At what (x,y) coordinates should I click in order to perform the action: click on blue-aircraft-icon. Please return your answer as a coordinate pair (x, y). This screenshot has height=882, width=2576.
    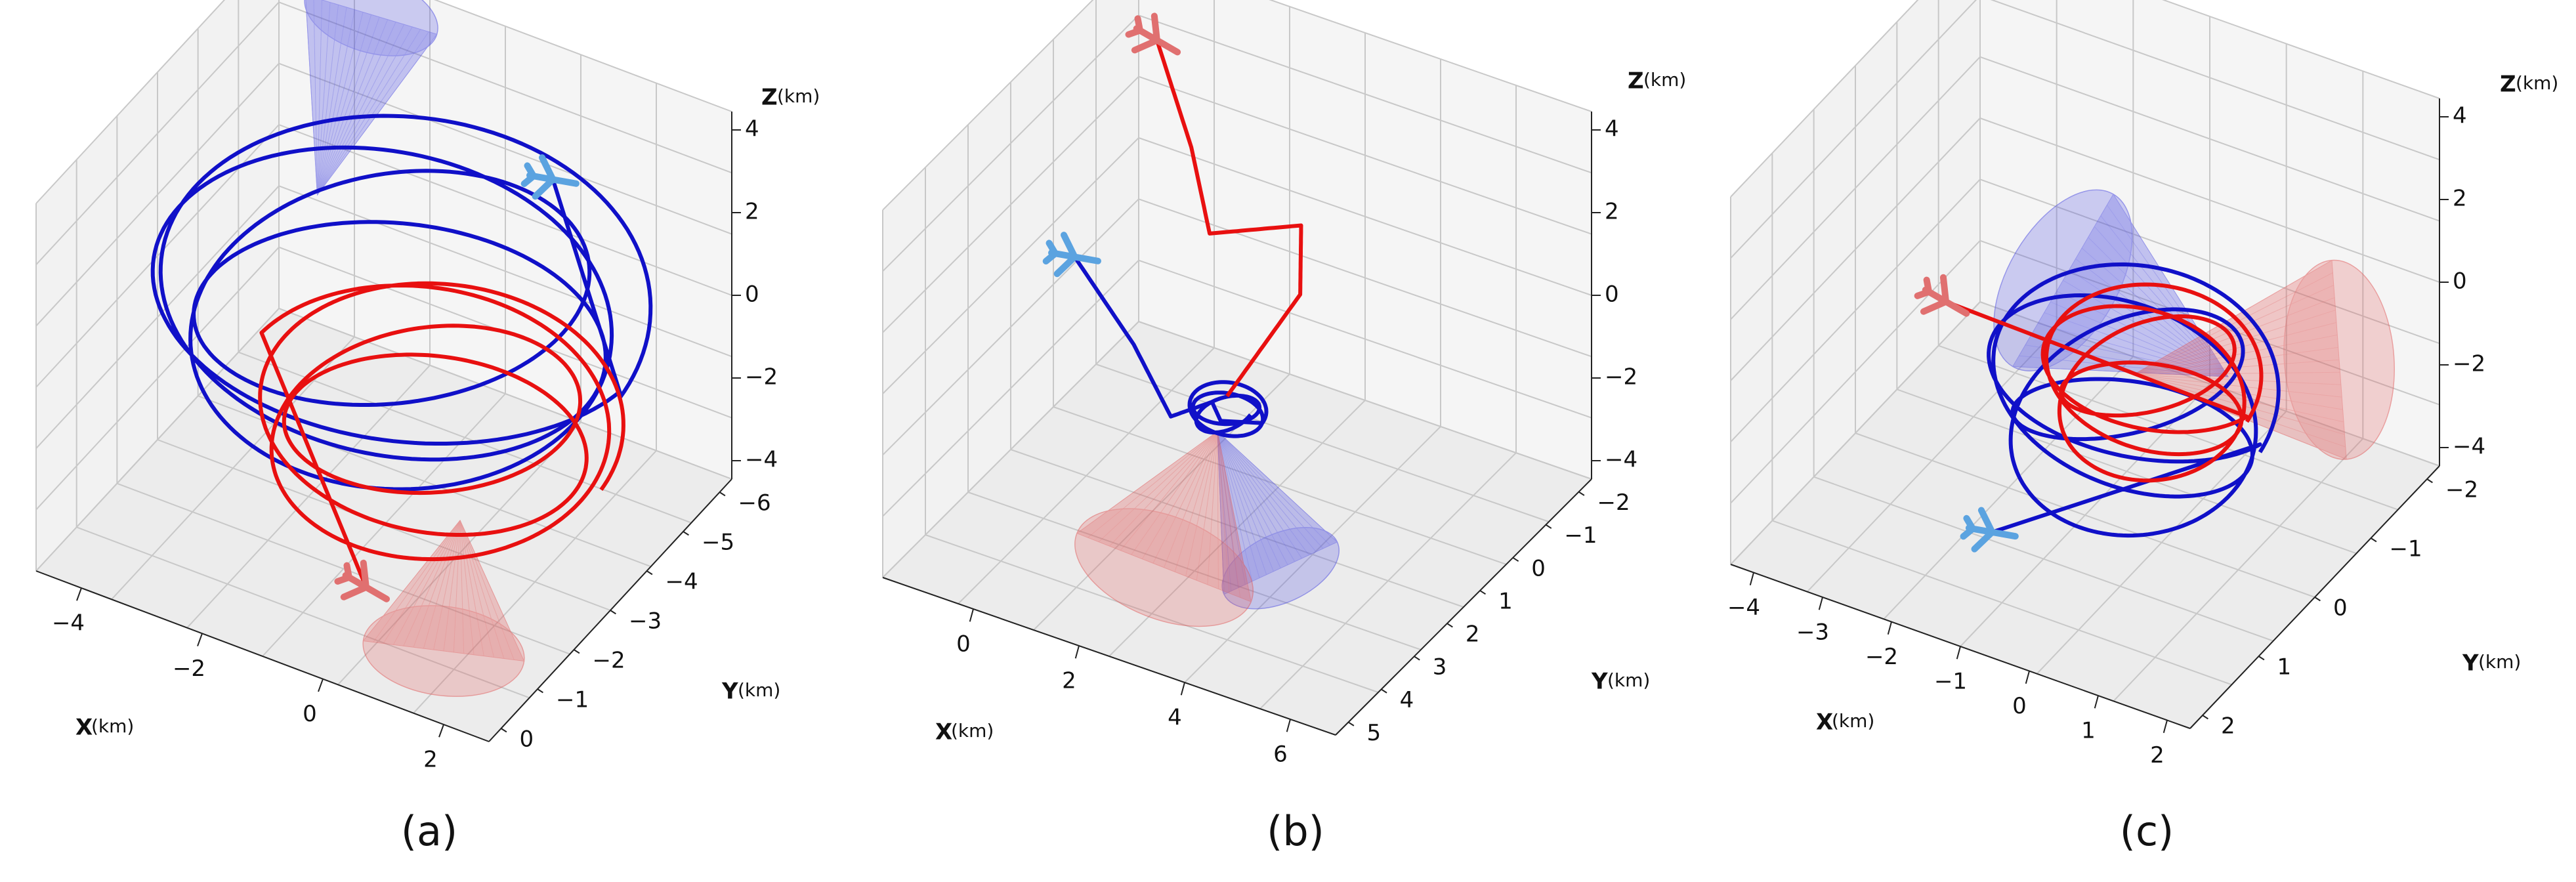
    Looking at the image, I should click on (1989, 530).